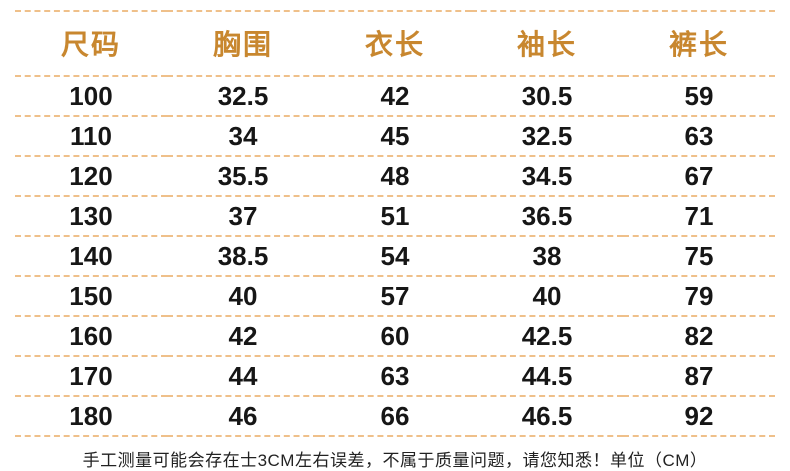  I want to click on cell-length: 63, so click(395, 376).